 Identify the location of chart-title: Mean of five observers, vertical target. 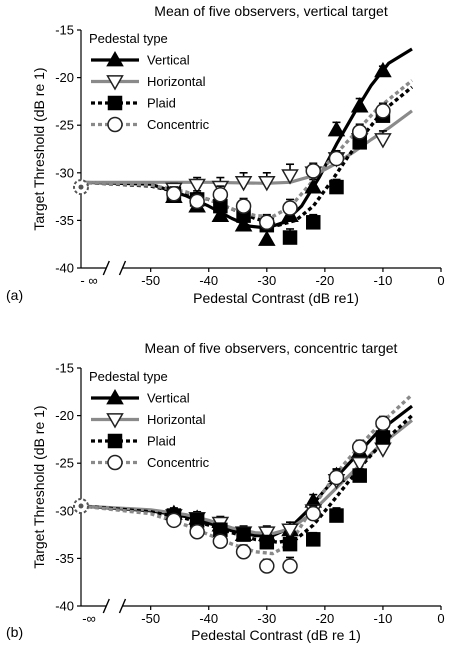
(271, 11).